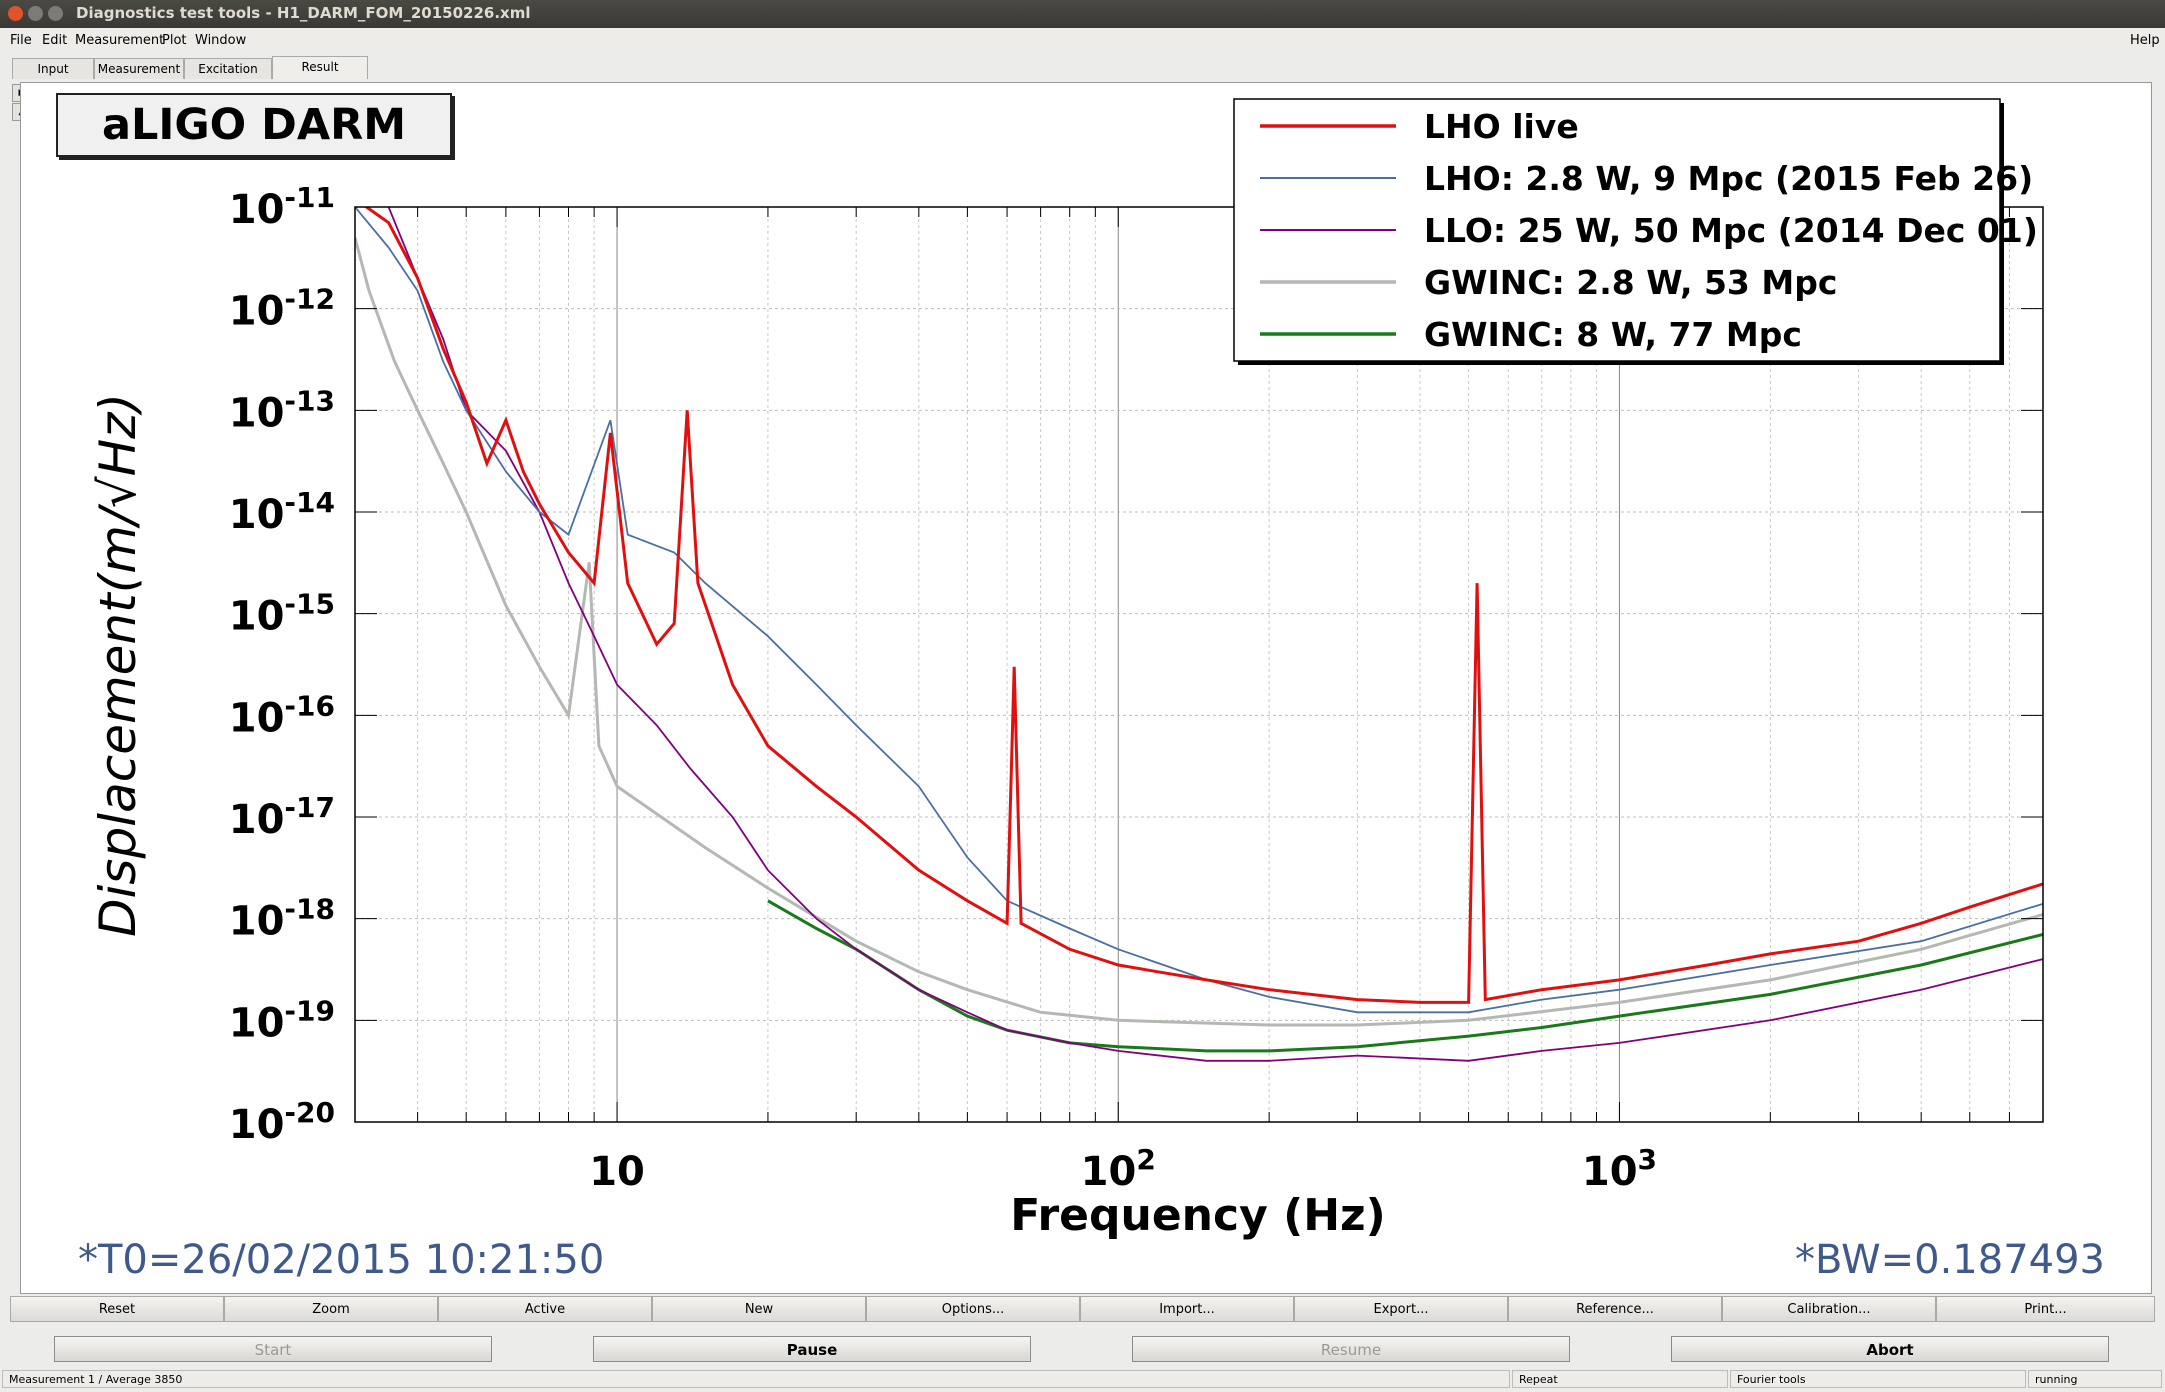 The width and height of the screenshot is (2165, 1392). I want to click on active-button: Active, so click(545, 1309).